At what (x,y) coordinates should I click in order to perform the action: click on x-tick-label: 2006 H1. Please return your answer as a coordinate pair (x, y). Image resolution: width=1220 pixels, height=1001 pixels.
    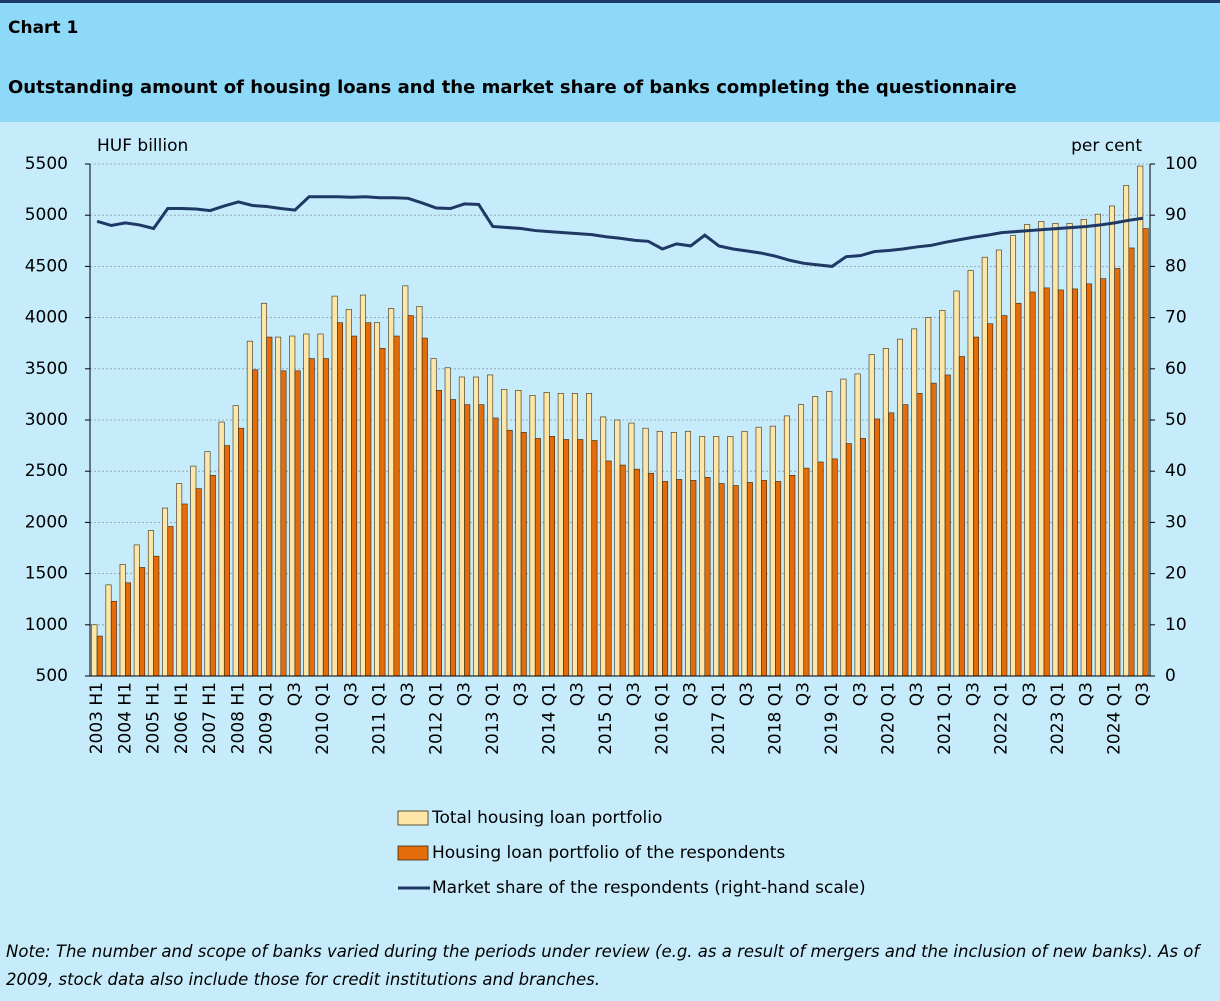
    Looking at the image, I should click on (182, 718).